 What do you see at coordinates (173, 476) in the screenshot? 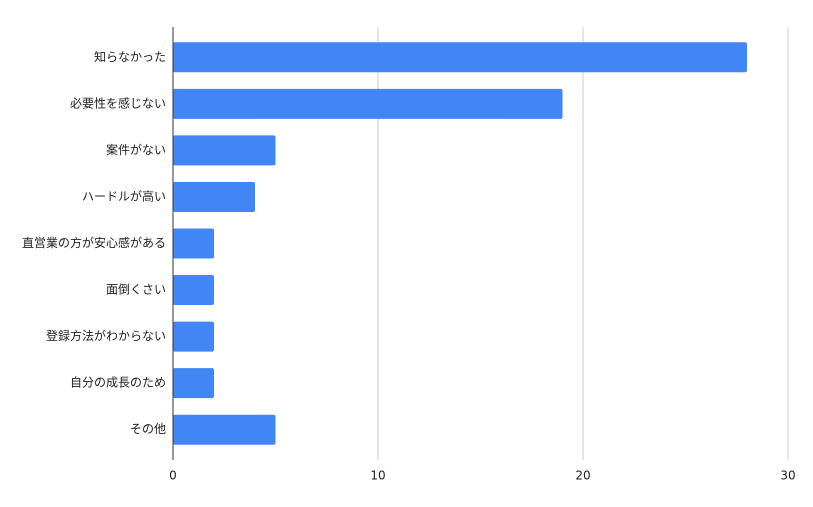
I see `x-tick-label: 0` at bounding box center [173, 476].